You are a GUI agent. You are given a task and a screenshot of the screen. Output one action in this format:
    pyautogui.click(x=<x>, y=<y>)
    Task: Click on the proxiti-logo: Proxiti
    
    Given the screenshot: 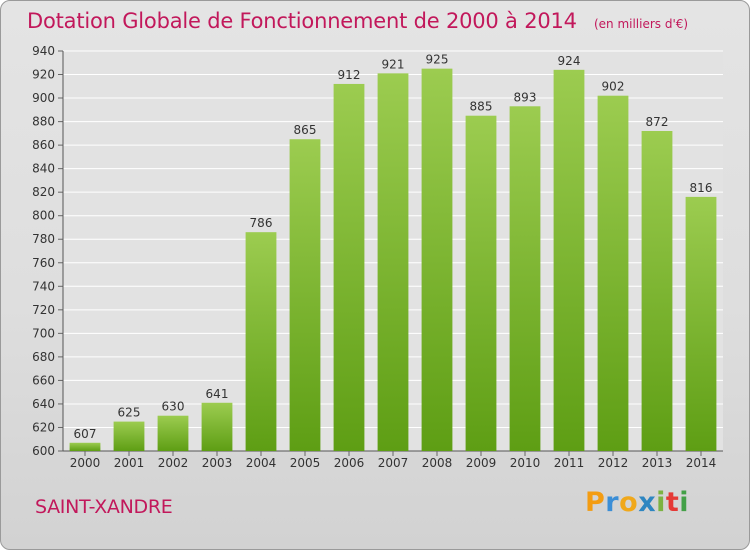 What is the action you would take?
    pyautogui.click(x=637, y=502)
    